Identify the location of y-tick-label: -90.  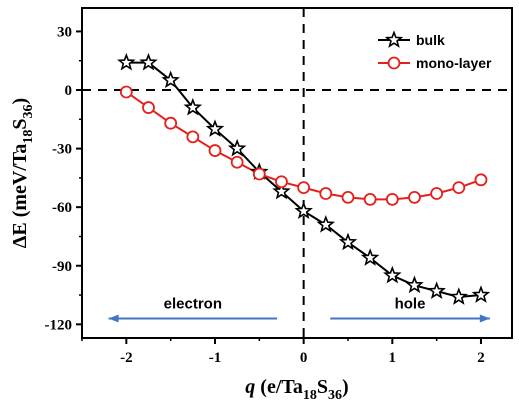
(62, 267).